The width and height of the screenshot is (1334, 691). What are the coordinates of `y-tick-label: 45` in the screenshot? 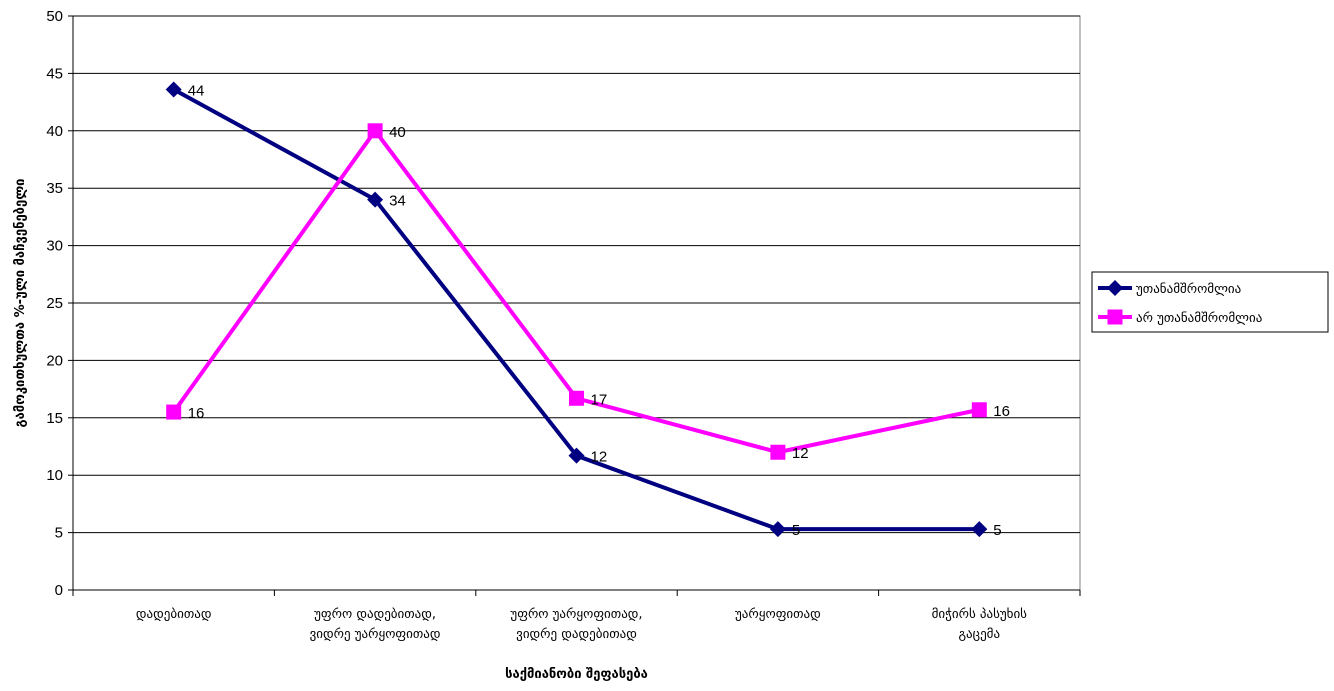 It's located at (54, 73).